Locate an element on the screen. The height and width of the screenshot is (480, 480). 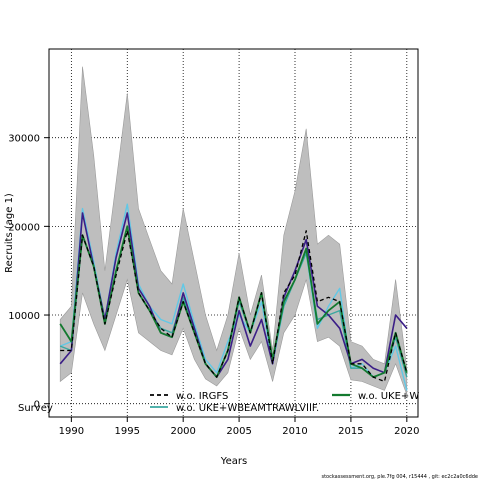
x-tick-label: 2005 is located at coordinates (238, 431).